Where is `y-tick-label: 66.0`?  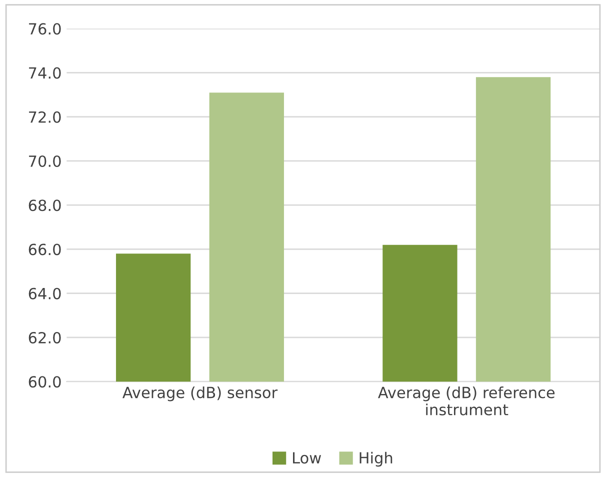
y-tick-label: 66.0 is located at coordinates (44, 250).